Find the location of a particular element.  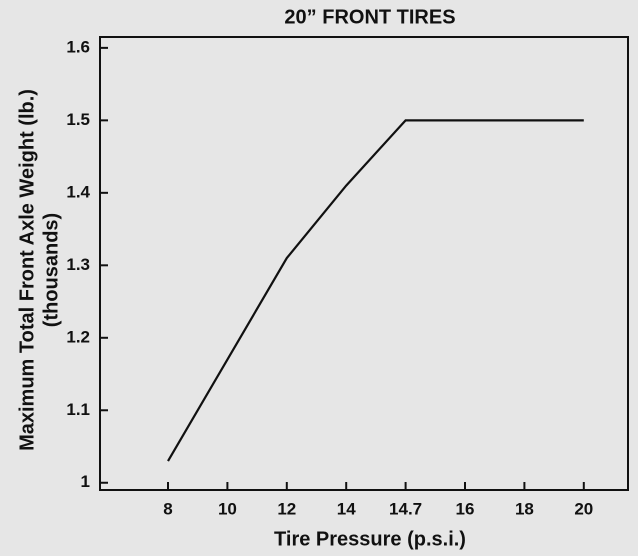

y-tick-label: 1.5 is located at coordinates (78, 119).